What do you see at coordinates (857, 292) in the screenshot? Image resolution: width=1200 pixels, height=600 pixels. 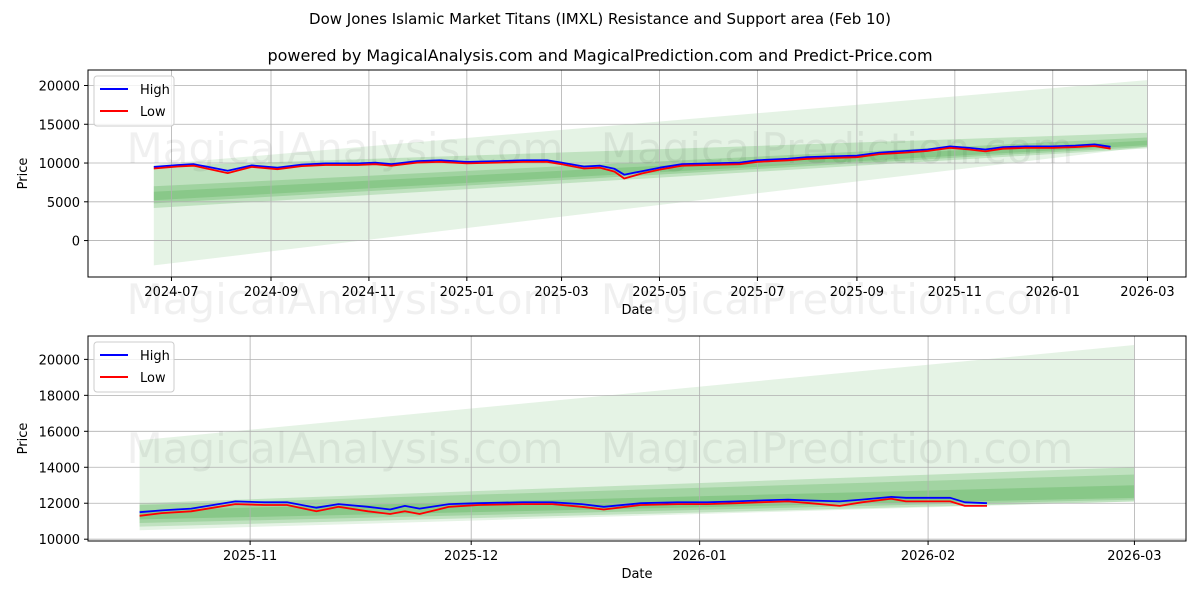 I see `x-tick-label: 2025-09` at bounding box center [857, 292].